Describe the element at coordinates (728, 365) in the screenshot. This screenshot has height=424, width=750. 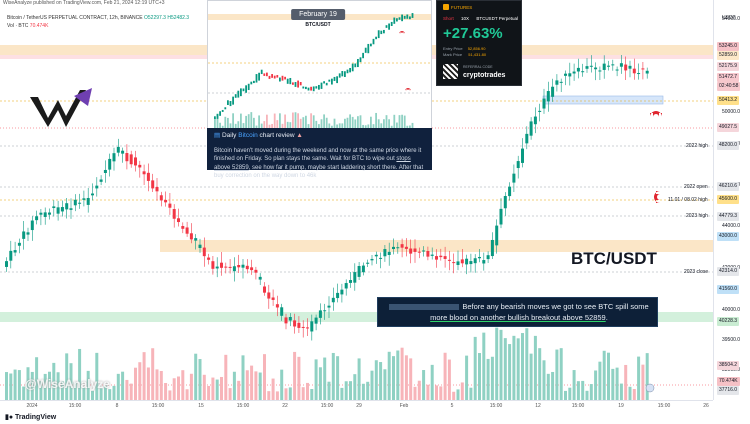
I see `price-label: 38504.2` at that location.